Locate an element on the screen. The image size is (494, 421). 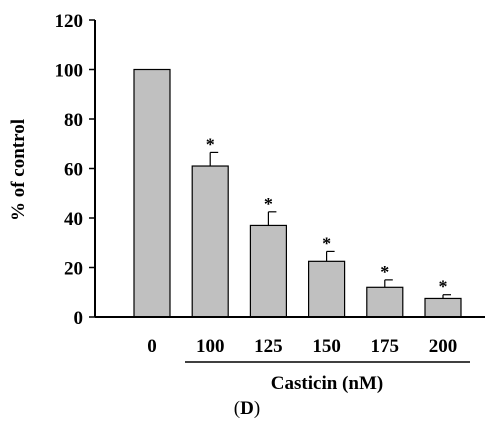
y-tick-label: 60 is located at coordinates (73, 170).